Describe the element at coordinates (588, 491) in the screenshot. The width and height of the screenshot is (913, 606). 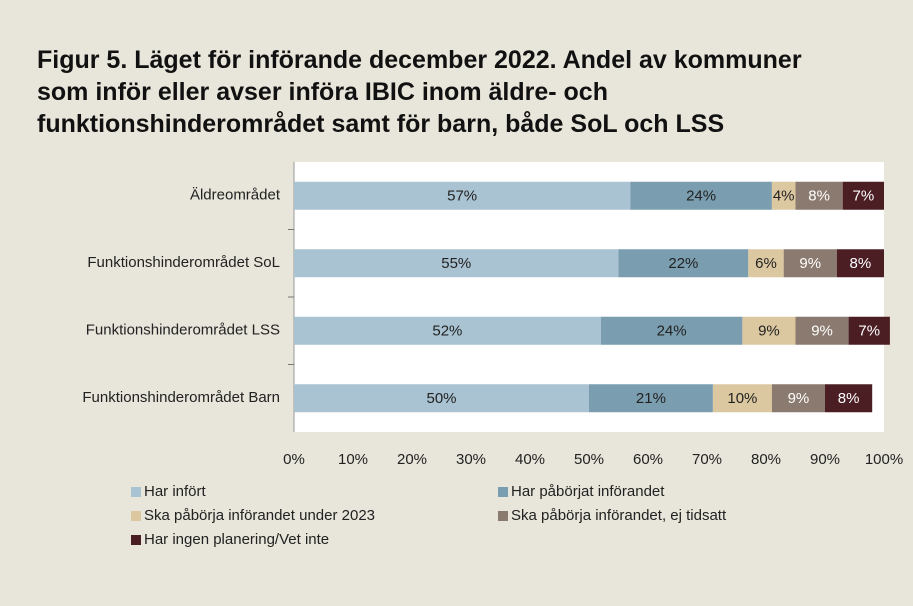
I see `legend-label: Har påbörjat införandet` at that location.